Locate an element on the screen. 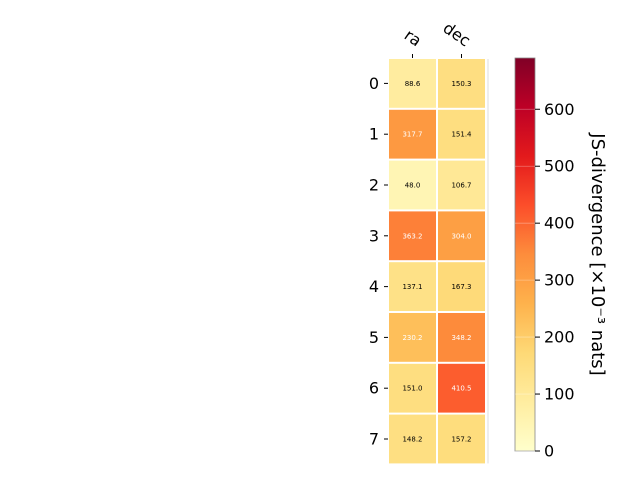 The width and height of the screenshot is (640, 480). colorbar-tick-label: 200 is located at coordinates (559, 337).